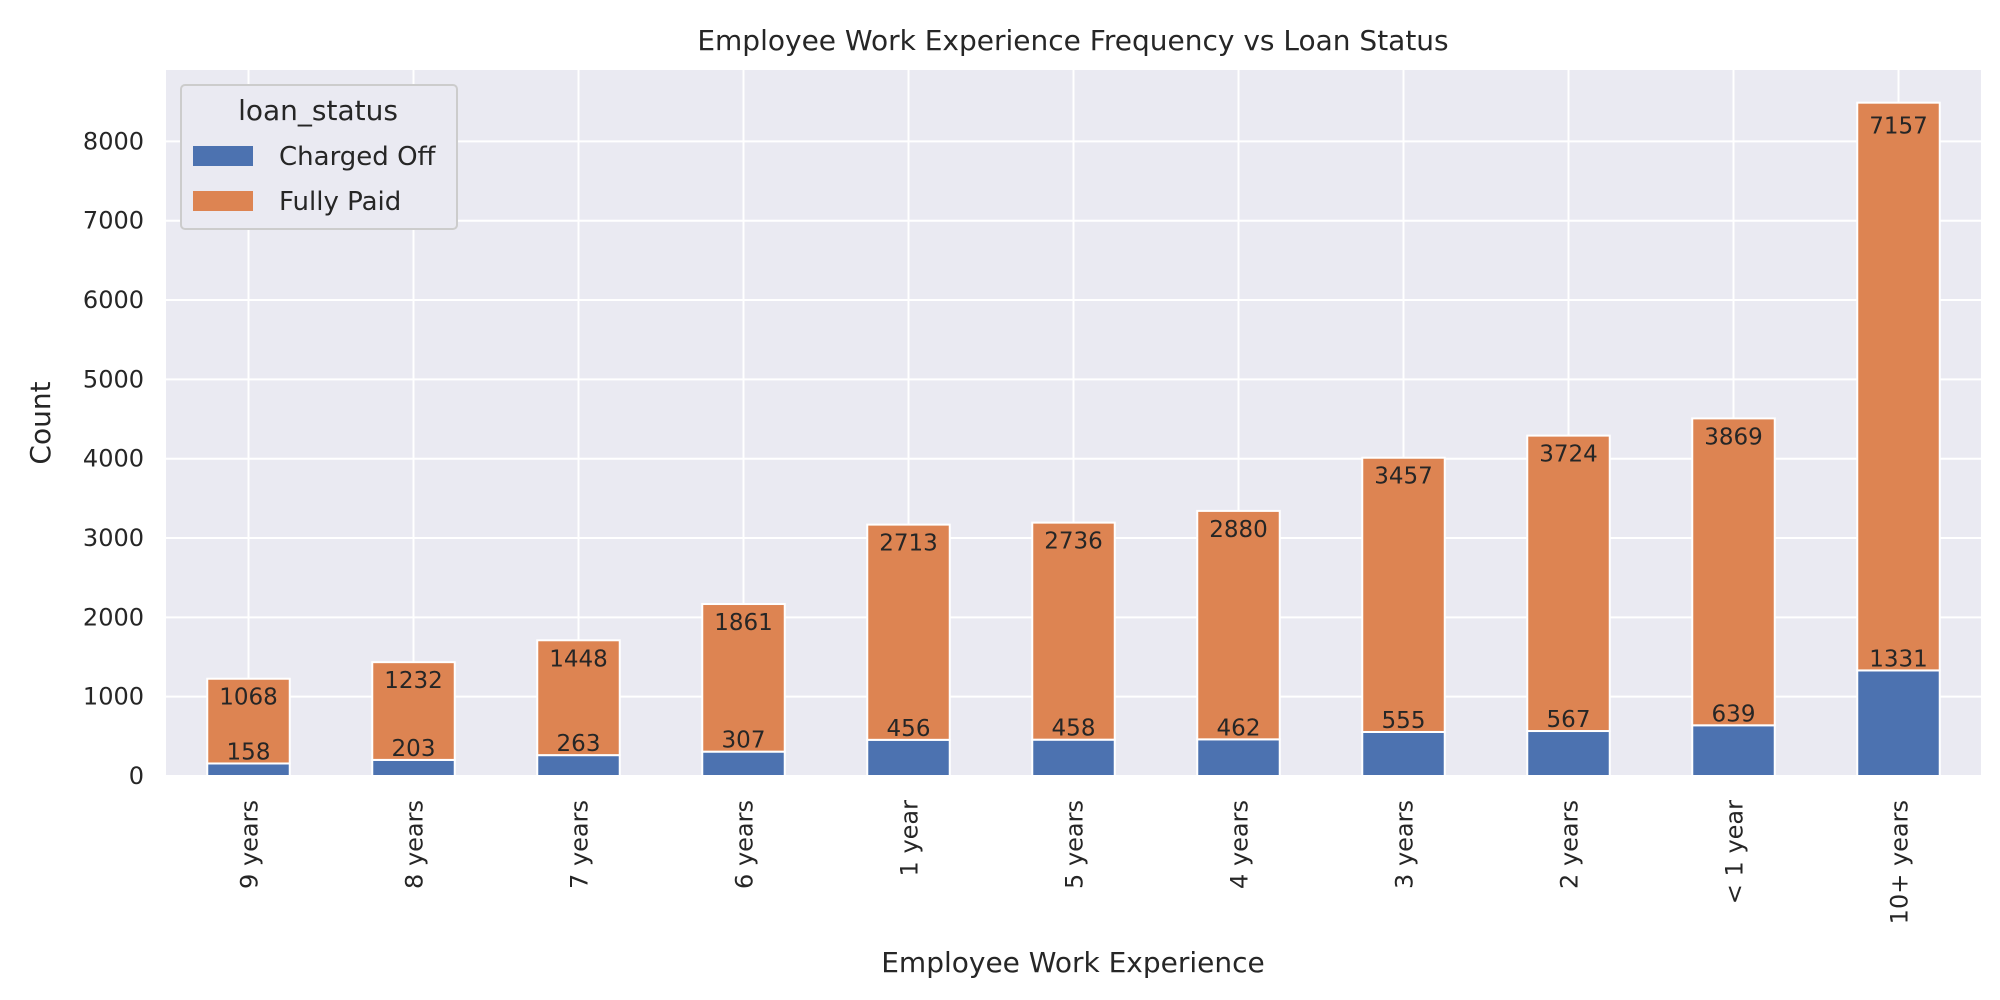 The width and height of the screenshot is (2000, 1000). I want to click on data-label-charged-off-6-years: 307, so click(744, 741).